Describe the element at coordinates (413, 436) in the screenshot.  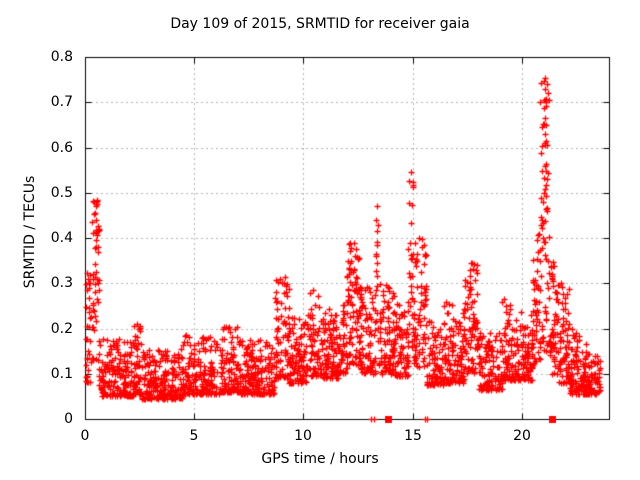
I see `x-tick-label: 15` at that location.